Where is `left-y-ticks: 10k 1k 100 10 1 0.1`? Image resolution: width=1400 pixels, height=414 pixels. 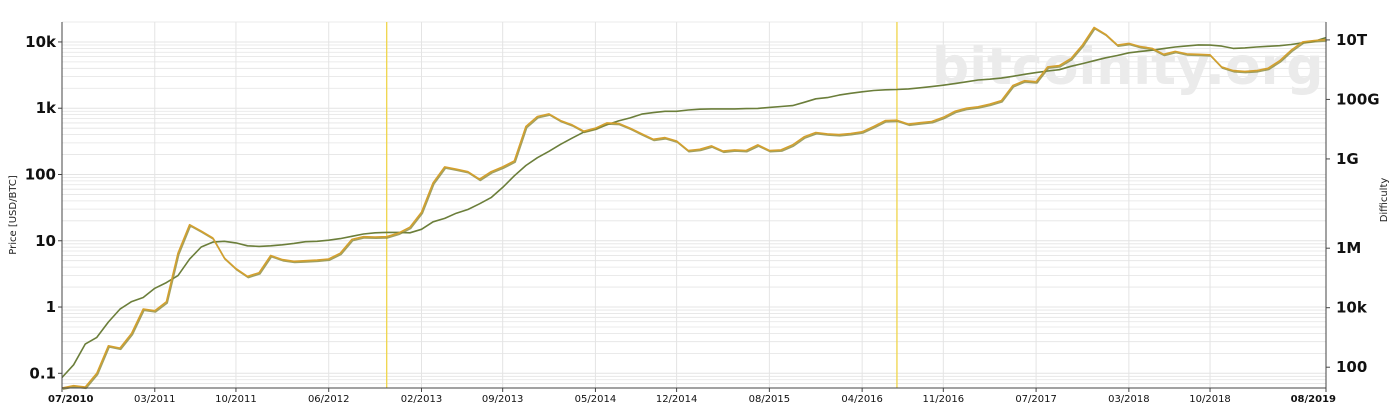
left-y-ticks: 10k 1k 100 10 1 0.1 is located at coordinates (43, 207).